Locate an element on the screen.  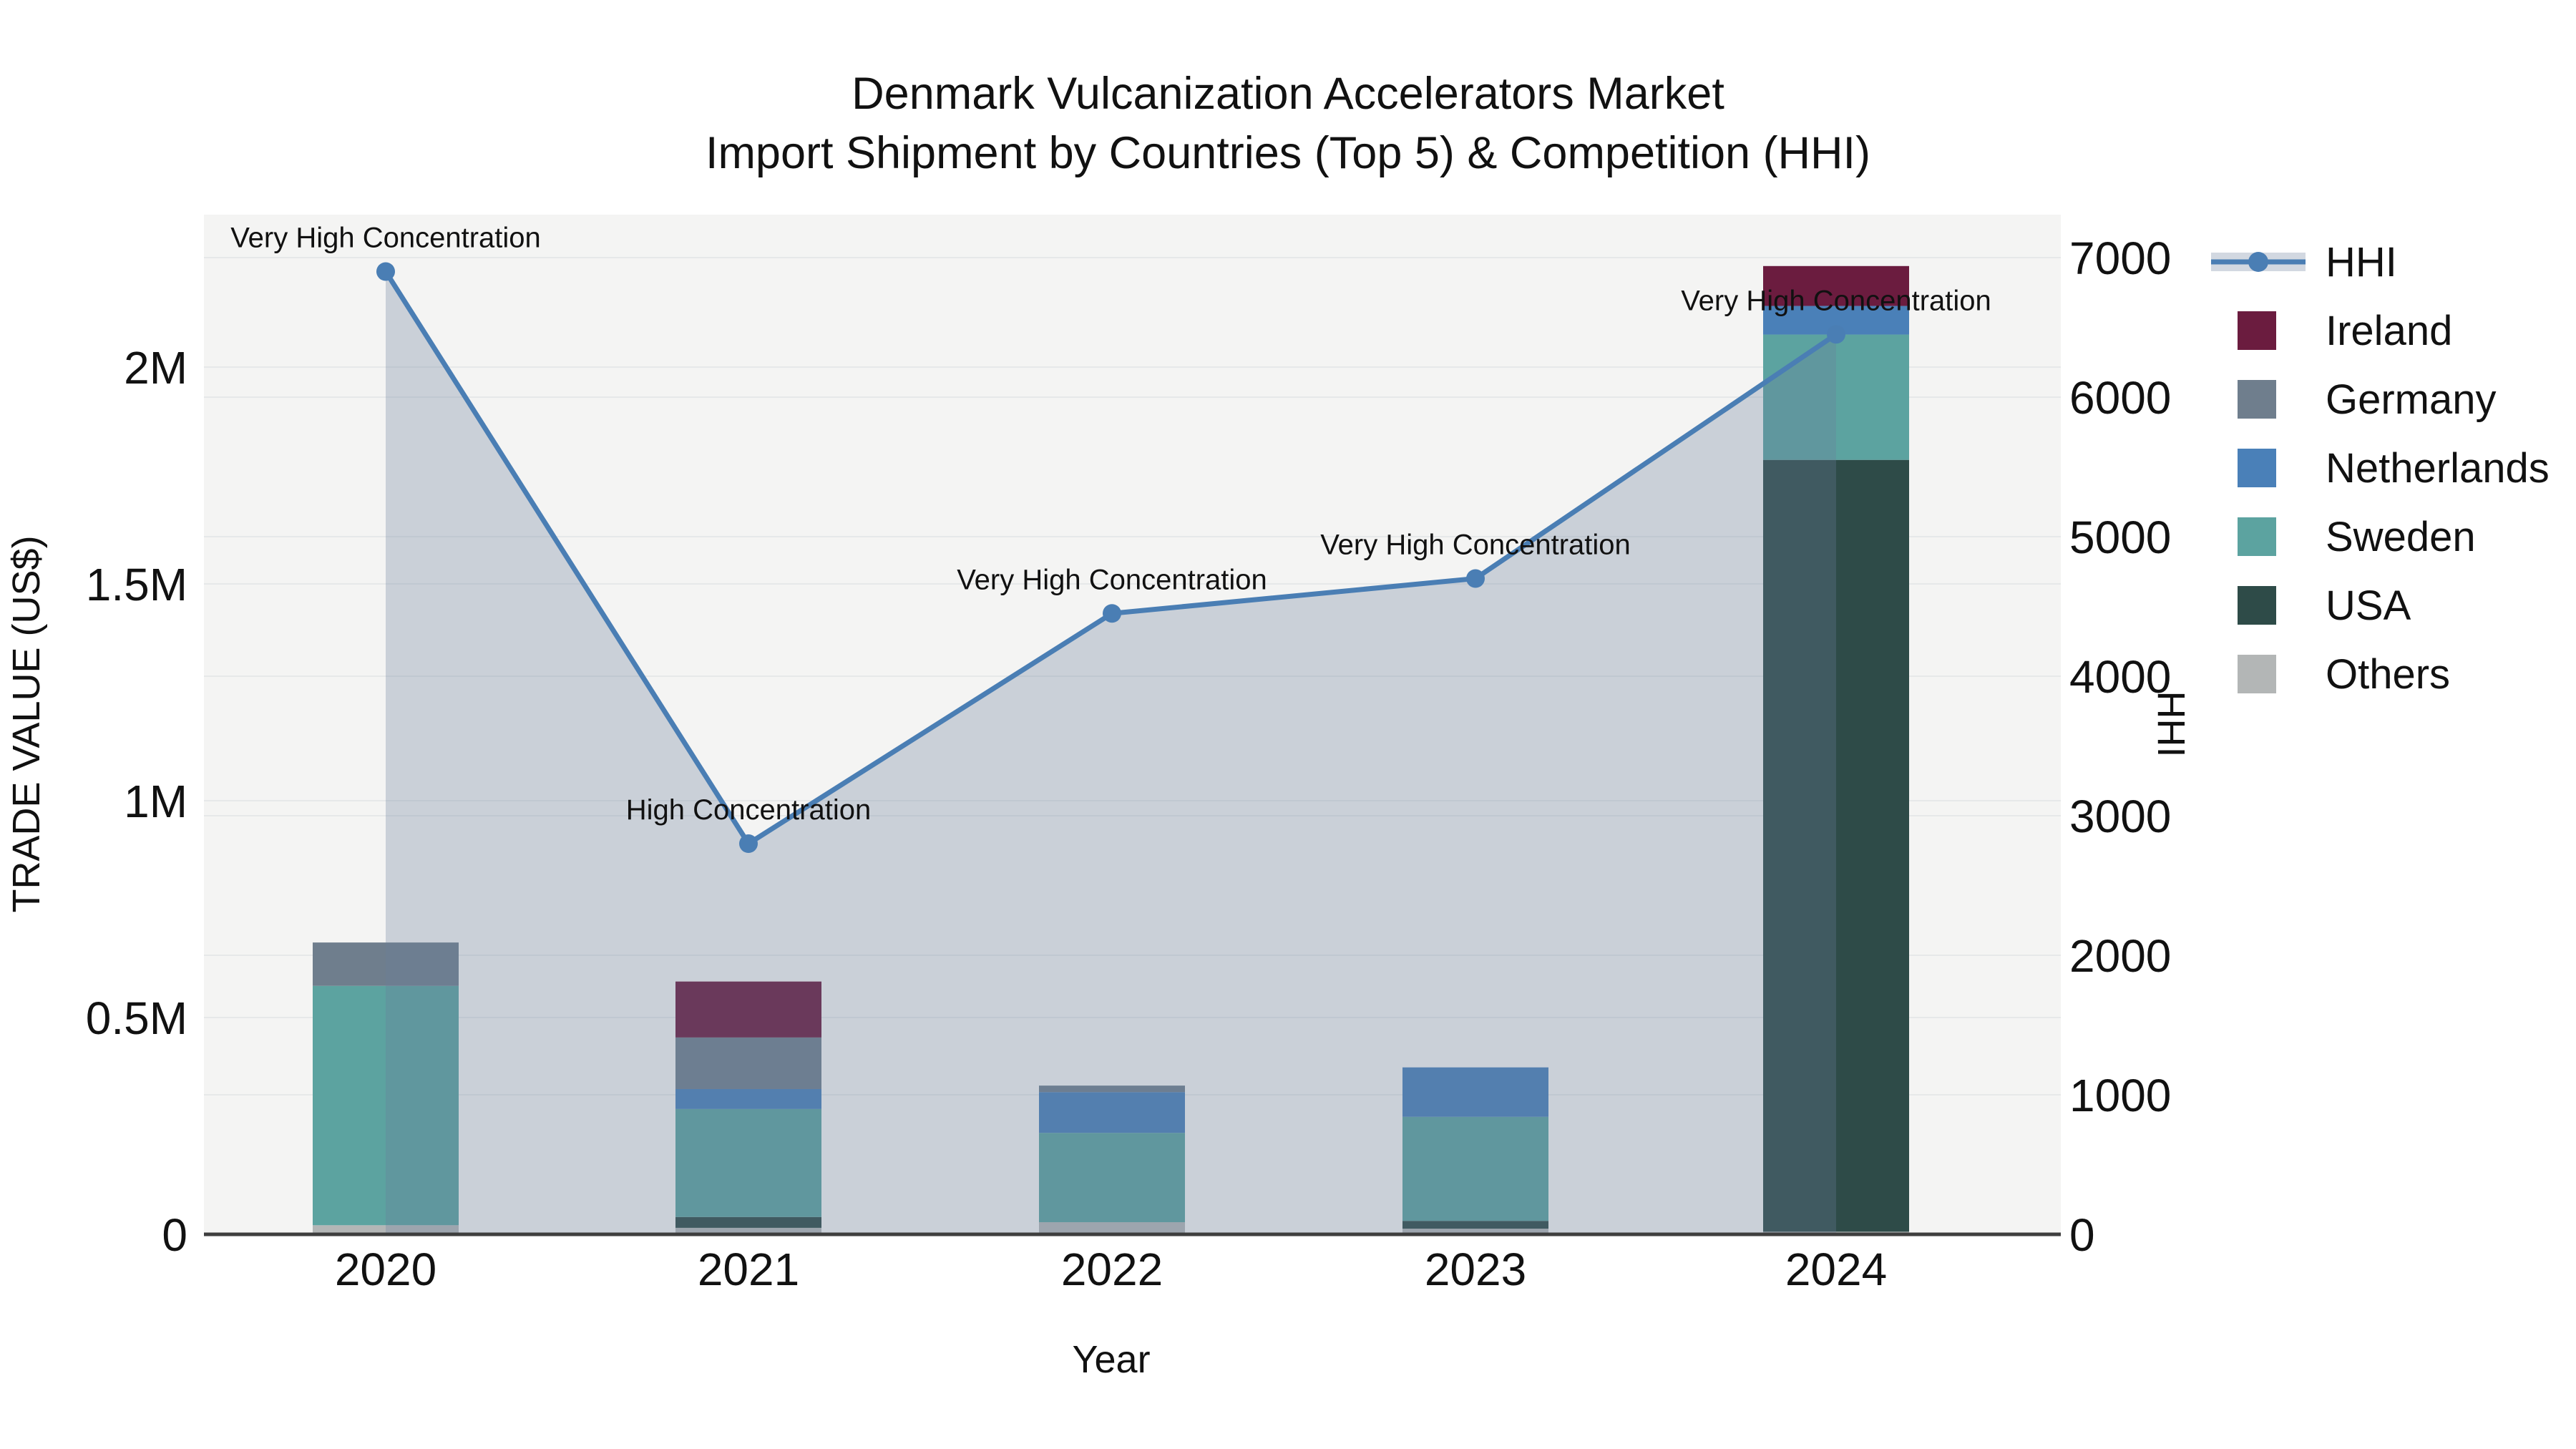
hhi-annotation-2024: Very High Concentration is located at coordinates (1836, 300).